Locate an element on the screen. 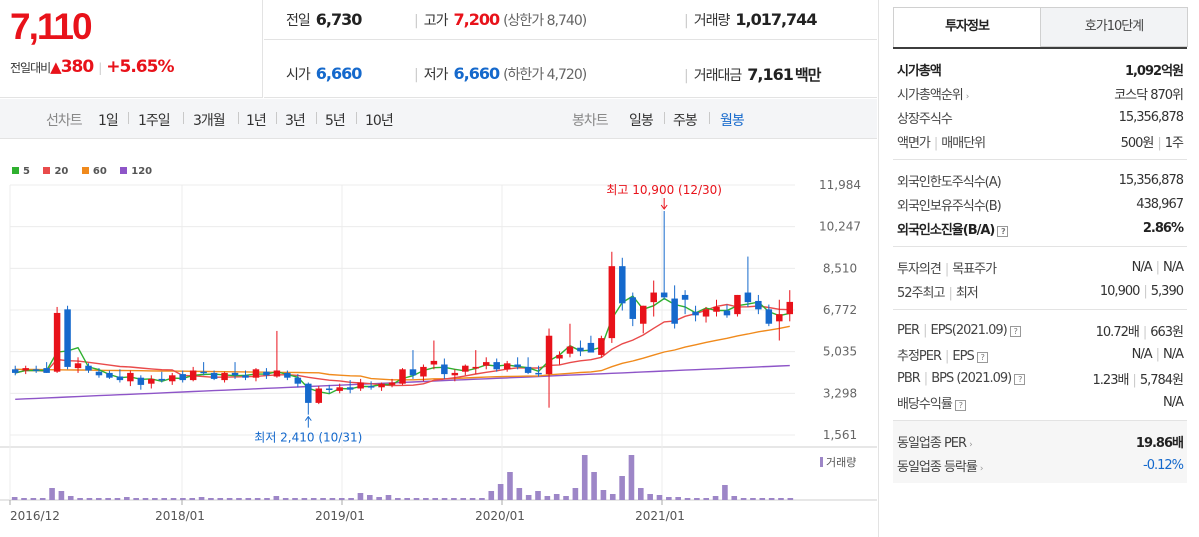 The height and width of the screenshot is (537, 1199). period-5y: 5년 is located at coordinates (335, 121).